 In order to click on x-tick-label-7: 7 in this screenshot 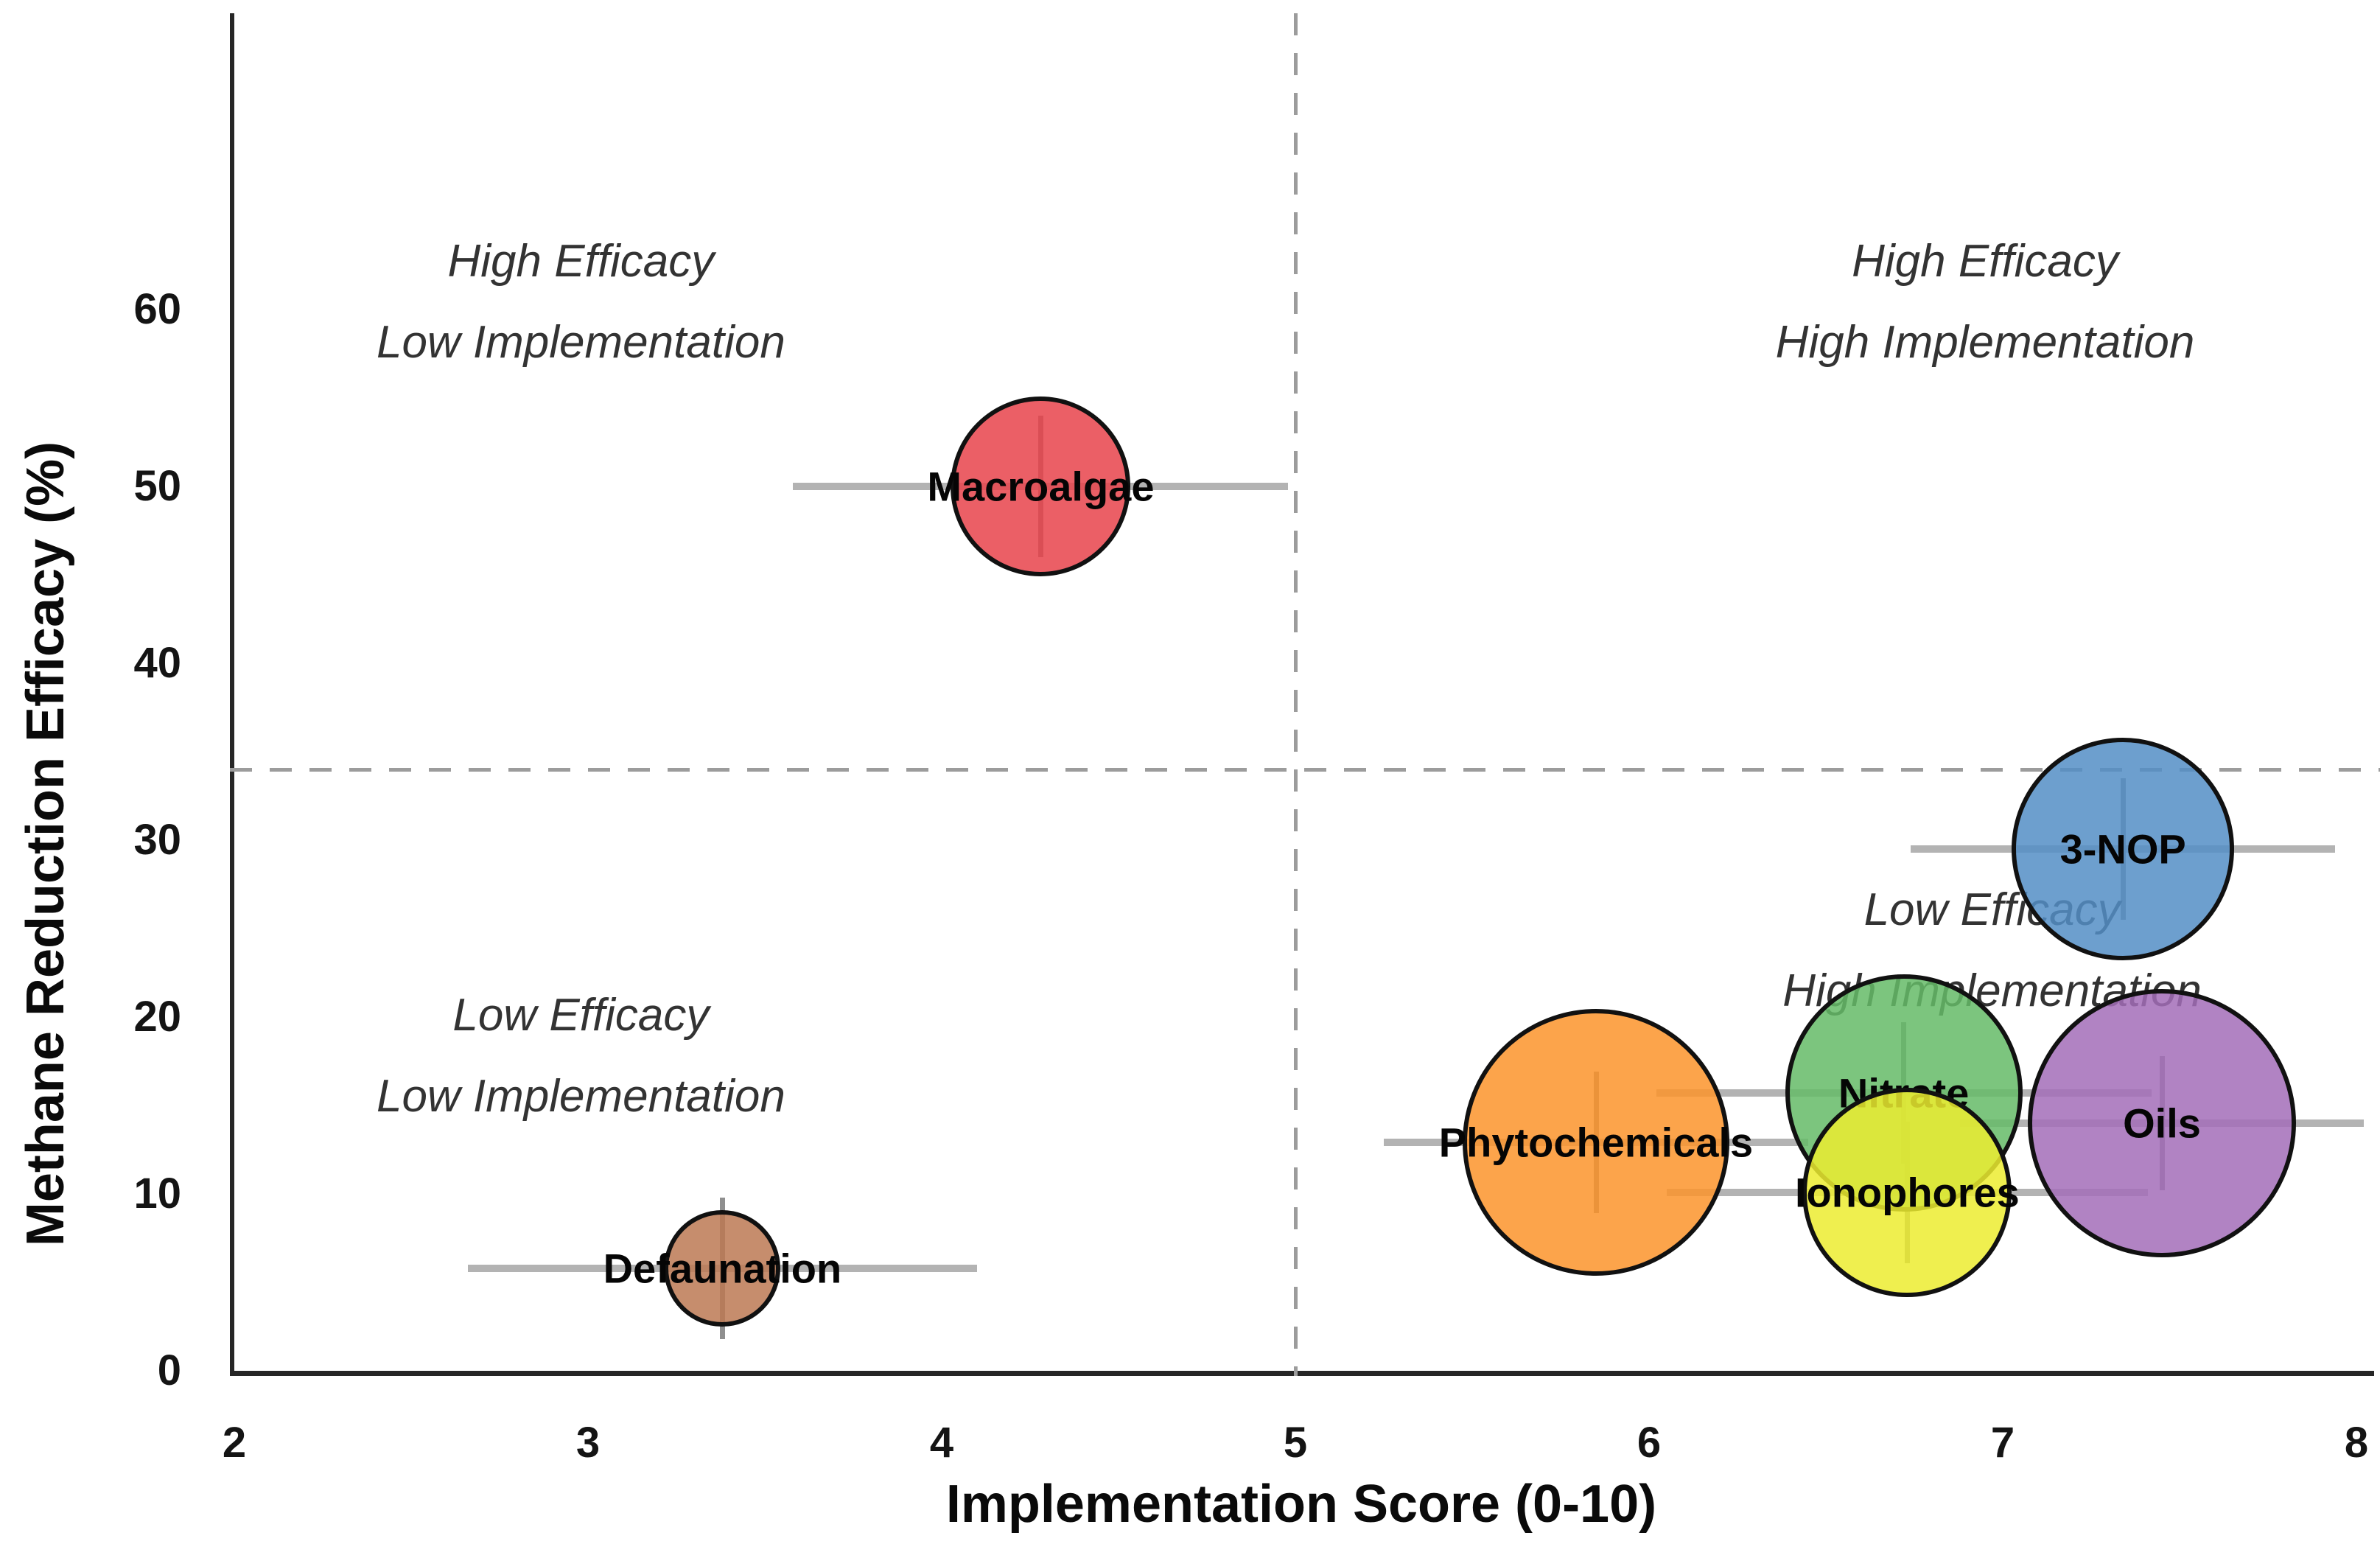, I will do `click(2002, 1443)`.